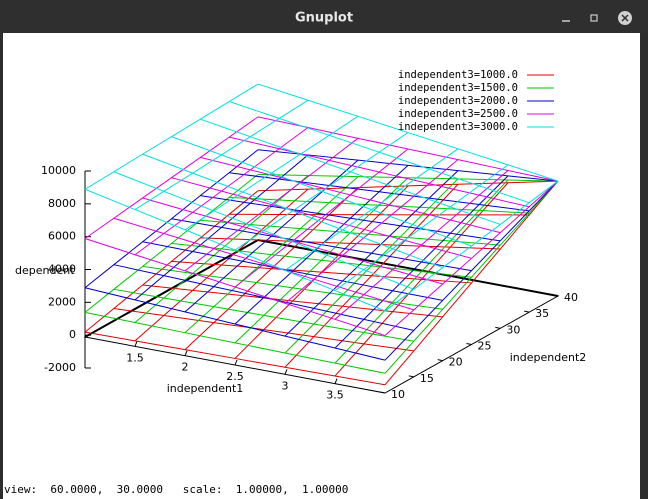 Image resolution: width=648 pixels, height=499 pixels. I want to click on legend-label: independent3=3000.0, so click(458, 127).